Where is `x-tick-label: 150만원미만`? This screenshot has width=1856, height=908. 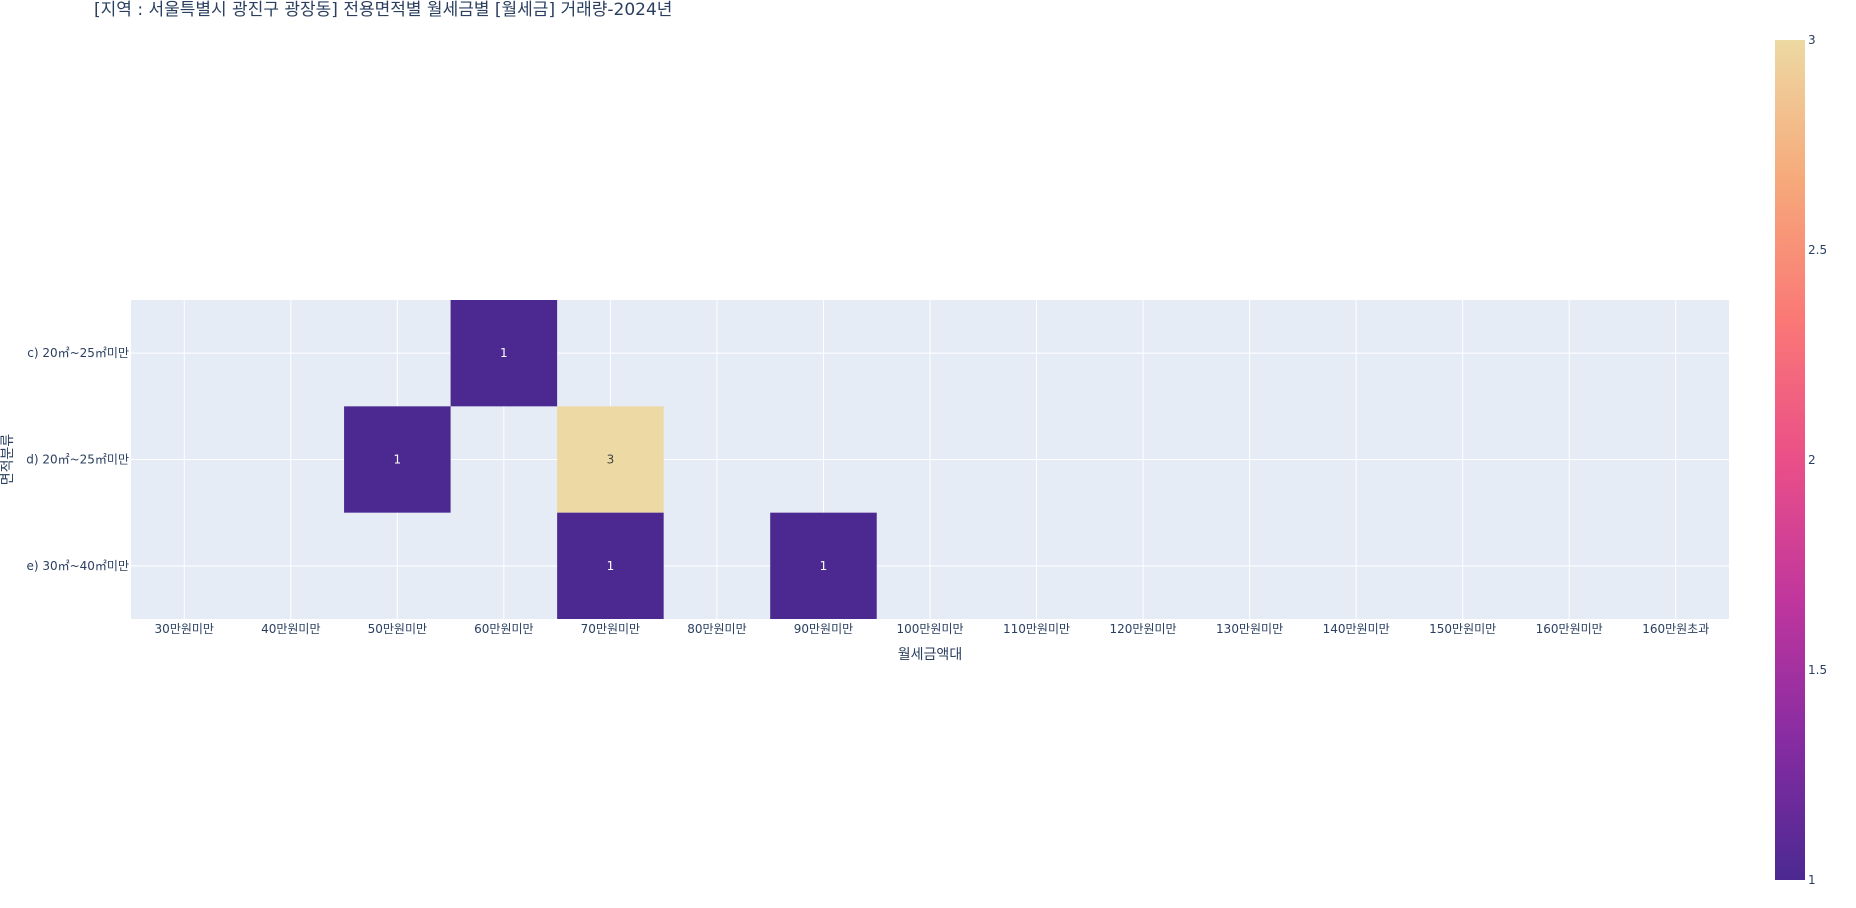 x-tick-label: 150만원미만 is located at coordinates (1462, 629).